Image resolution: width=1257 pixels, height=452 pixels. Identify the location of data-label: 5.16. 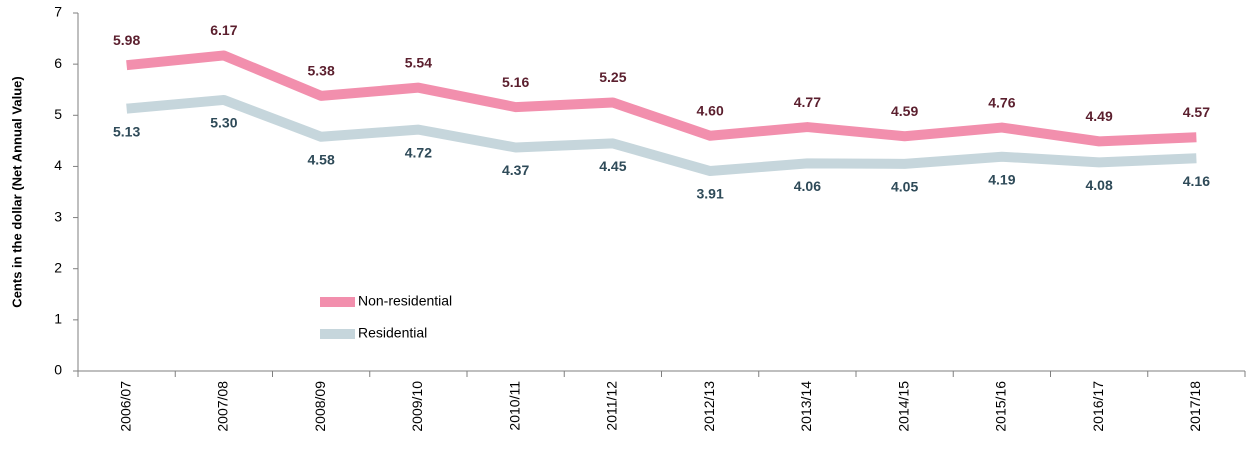
(515, 82).